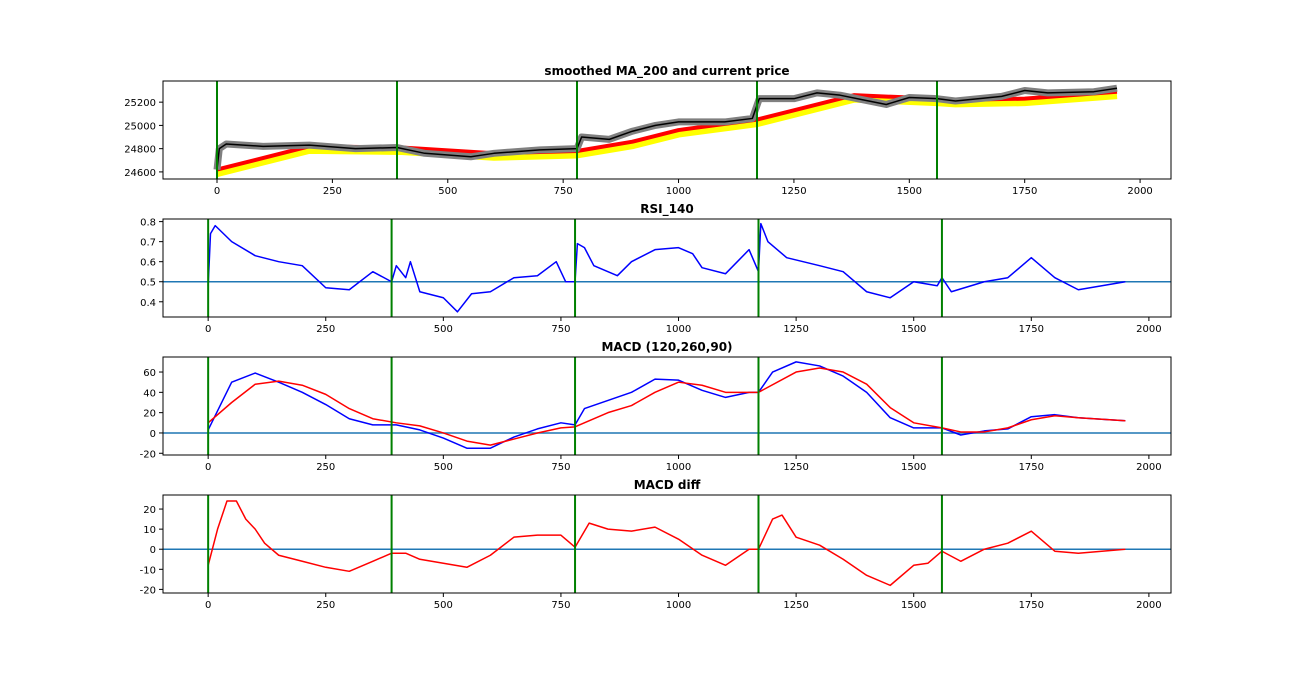 The width and height of the screenshot is (1301, 674). I want to click on series-price-band, so click(665, 127).